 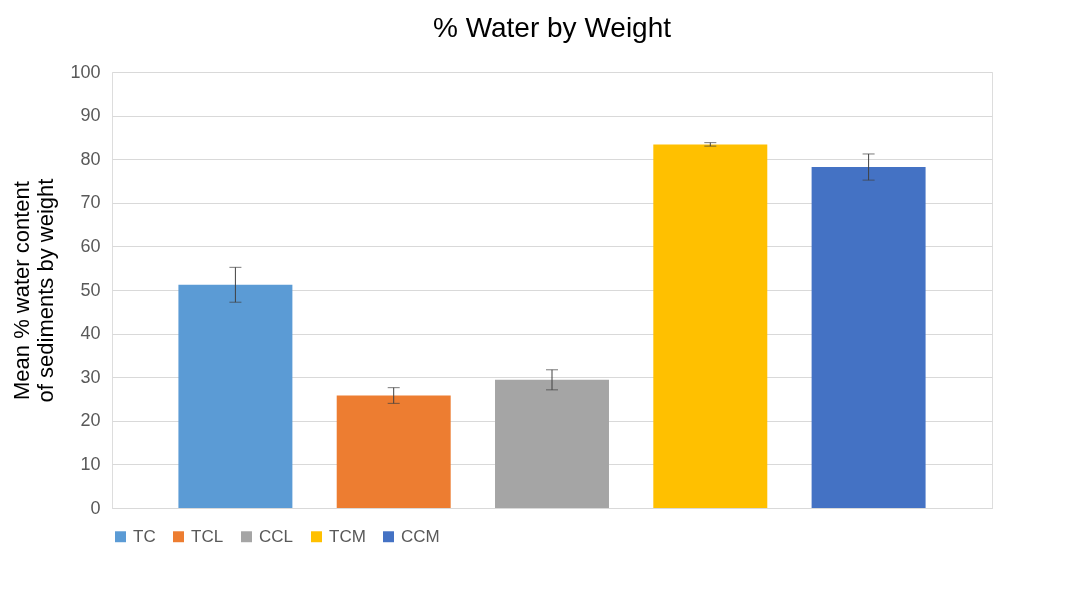 What do you see at coordinates (207, 536) in the screenshot?
I see `legend-label: TCL` at bounding box center [207, 536].